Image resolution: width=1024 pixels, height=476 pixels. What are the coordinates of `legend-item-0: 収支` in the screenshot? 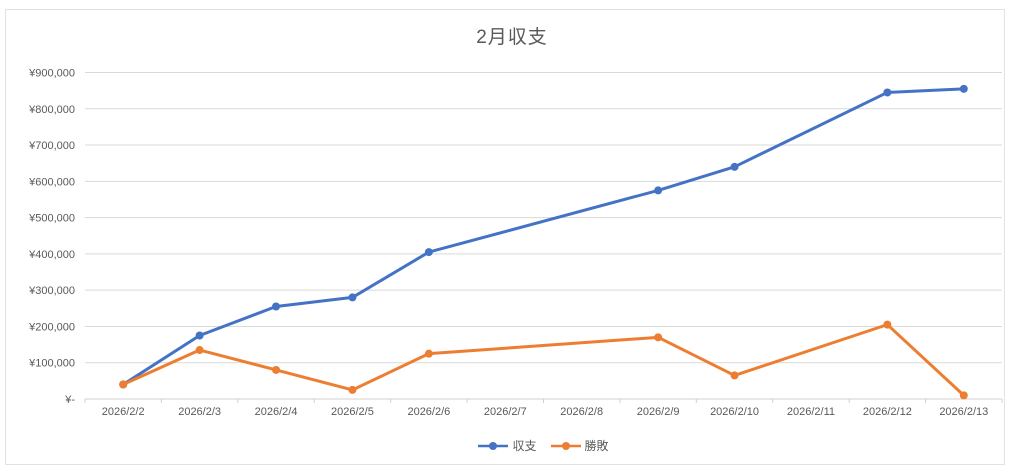 It's located at (507, 445).